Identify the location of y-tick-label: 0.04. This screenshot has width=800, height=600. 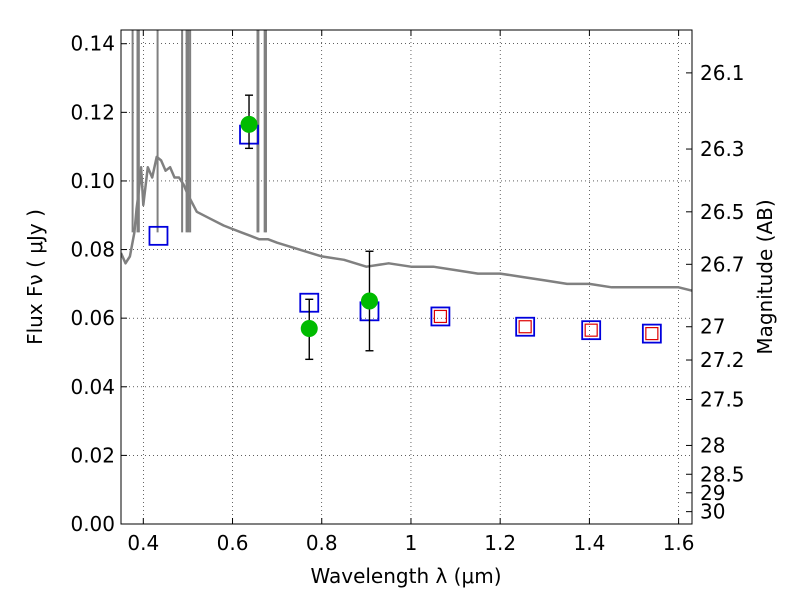
(92, 387).